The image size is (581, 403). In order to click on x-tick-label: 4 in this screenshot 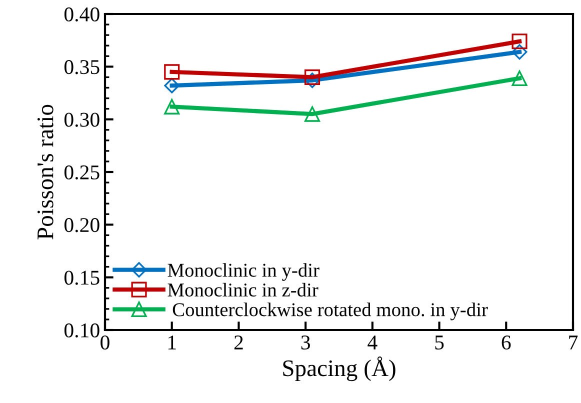, I will do `click(373, 343)`.